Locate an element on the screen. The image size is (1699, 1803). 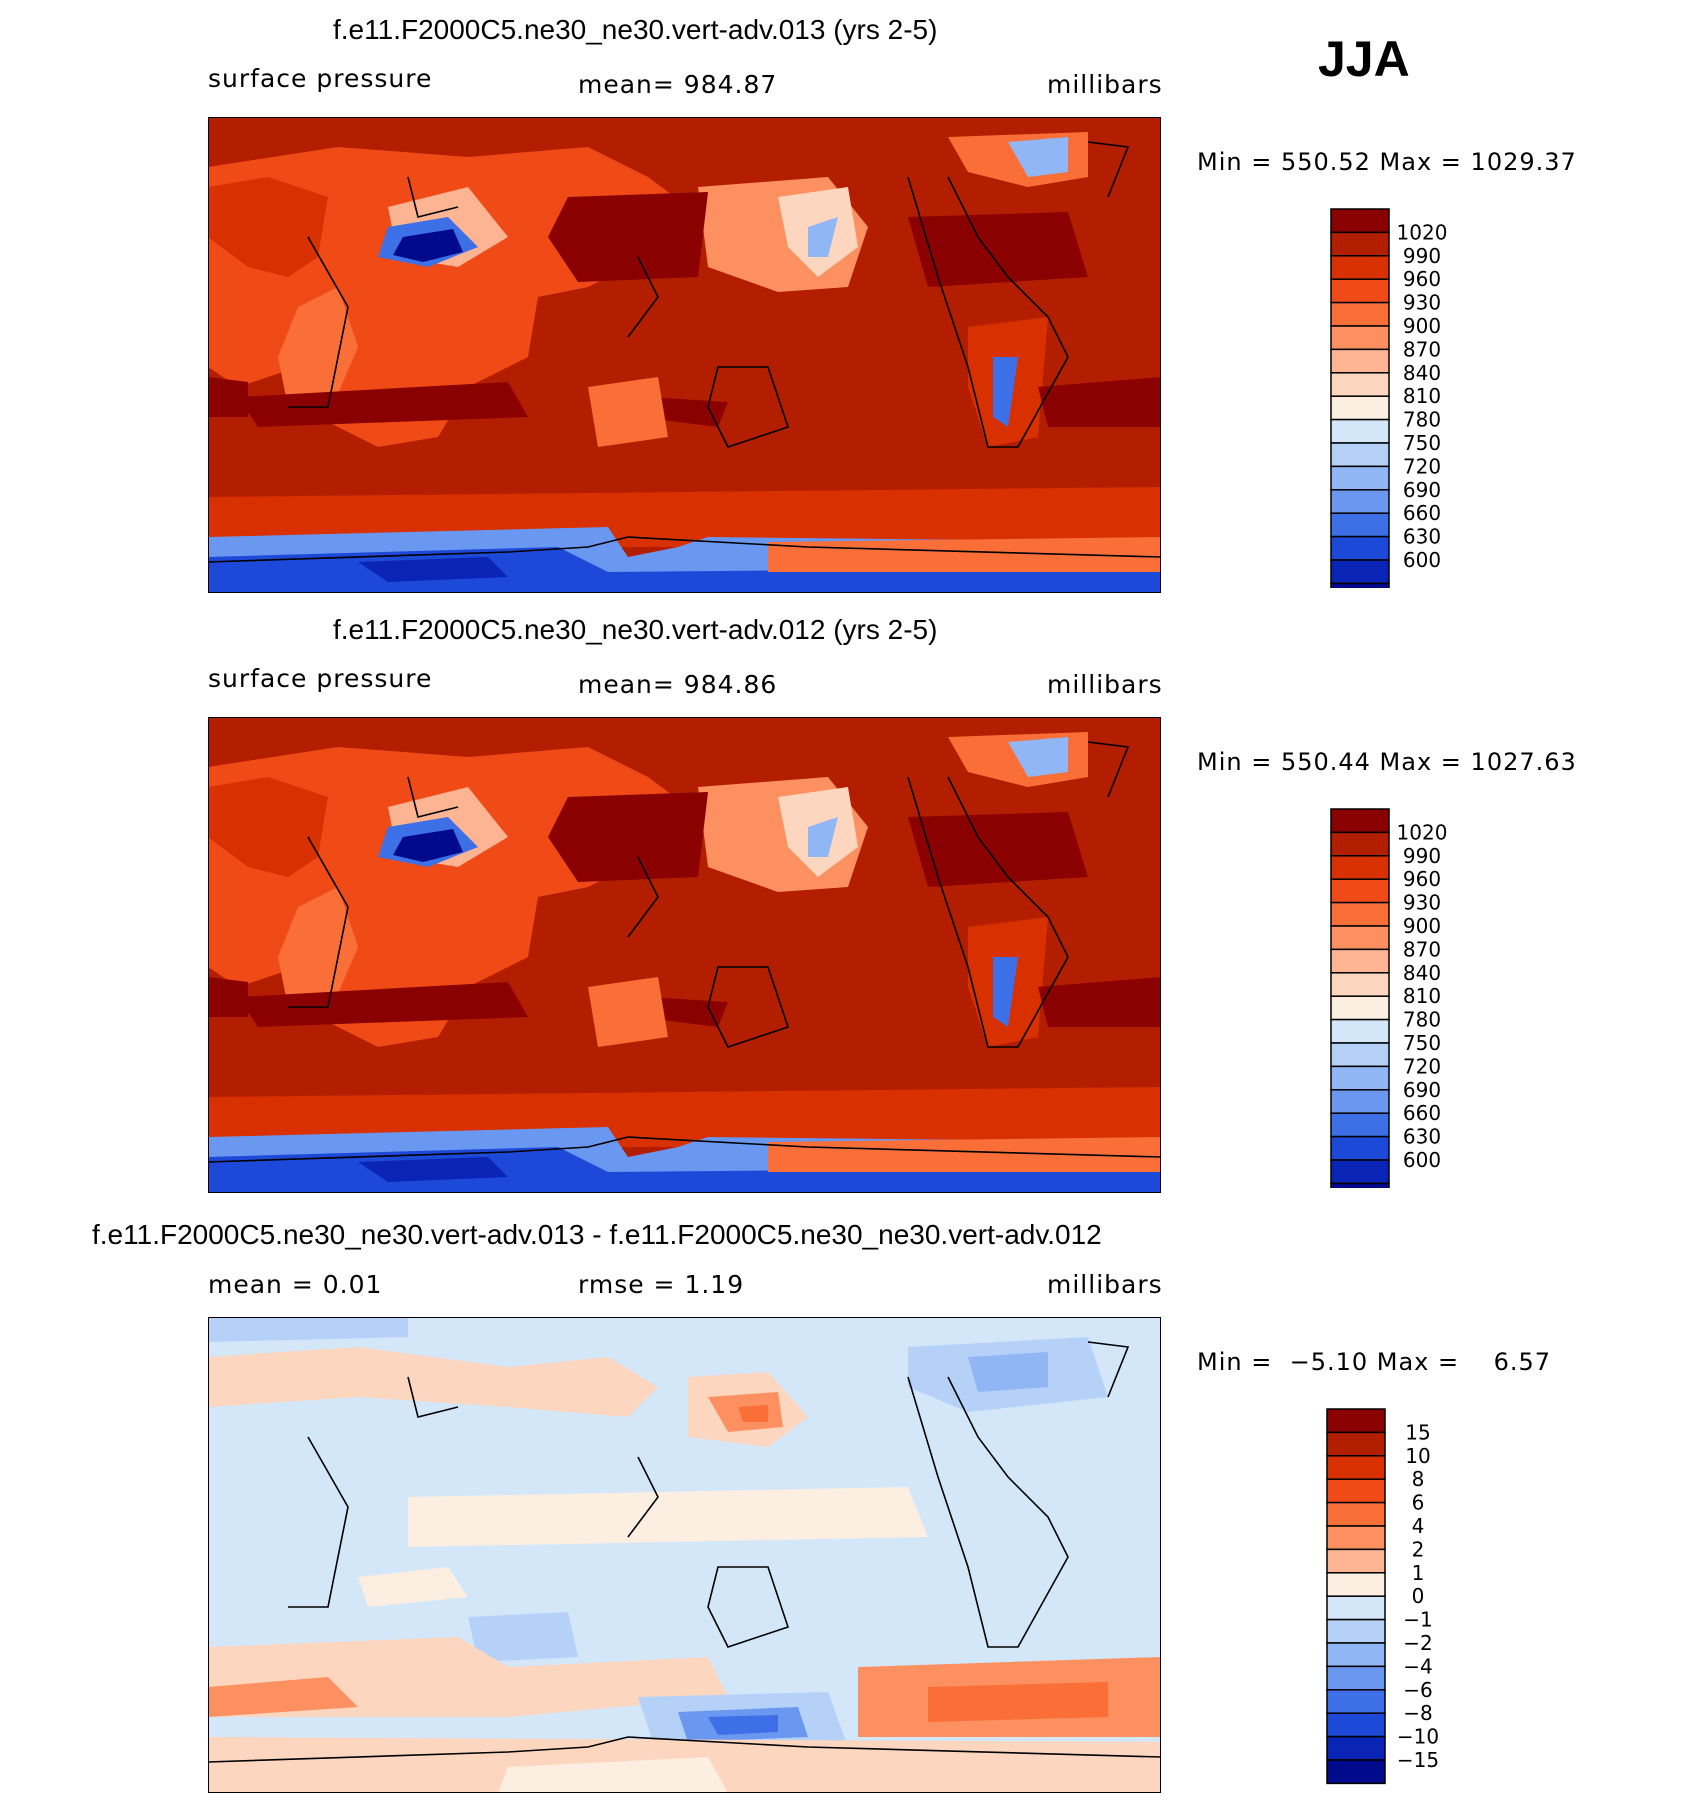
panel-1-minmax: Min = 550.52 Max = 1029.37 is located at coordinates (1387, 162).